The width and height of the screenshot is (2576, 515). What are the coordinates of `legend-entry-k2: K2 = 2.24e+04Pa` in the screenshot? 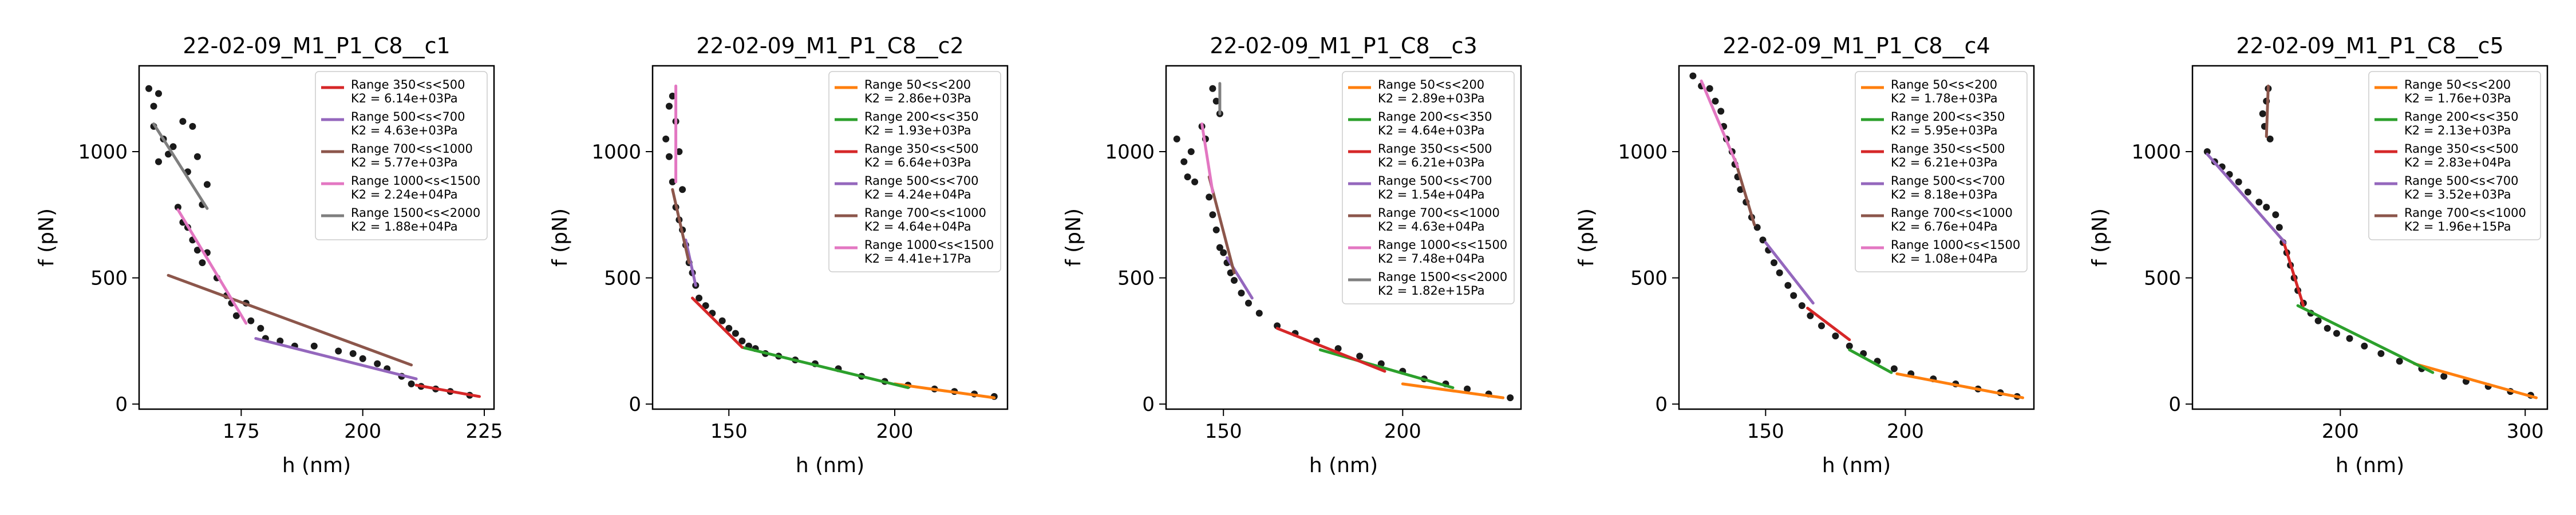 It's located at (404, 194).